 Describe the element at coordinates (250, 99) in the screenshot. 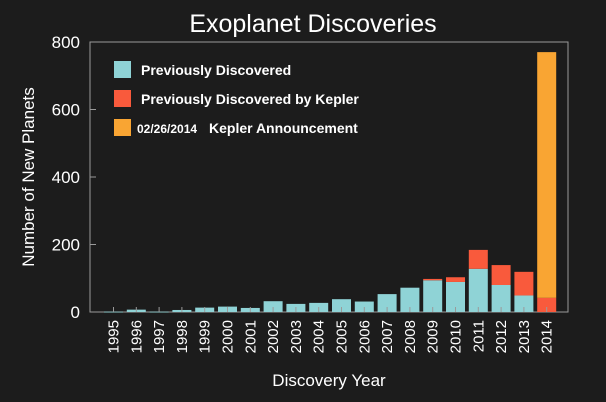

I see `legend-label-1: Previously Discovered by Kepler` at that location.